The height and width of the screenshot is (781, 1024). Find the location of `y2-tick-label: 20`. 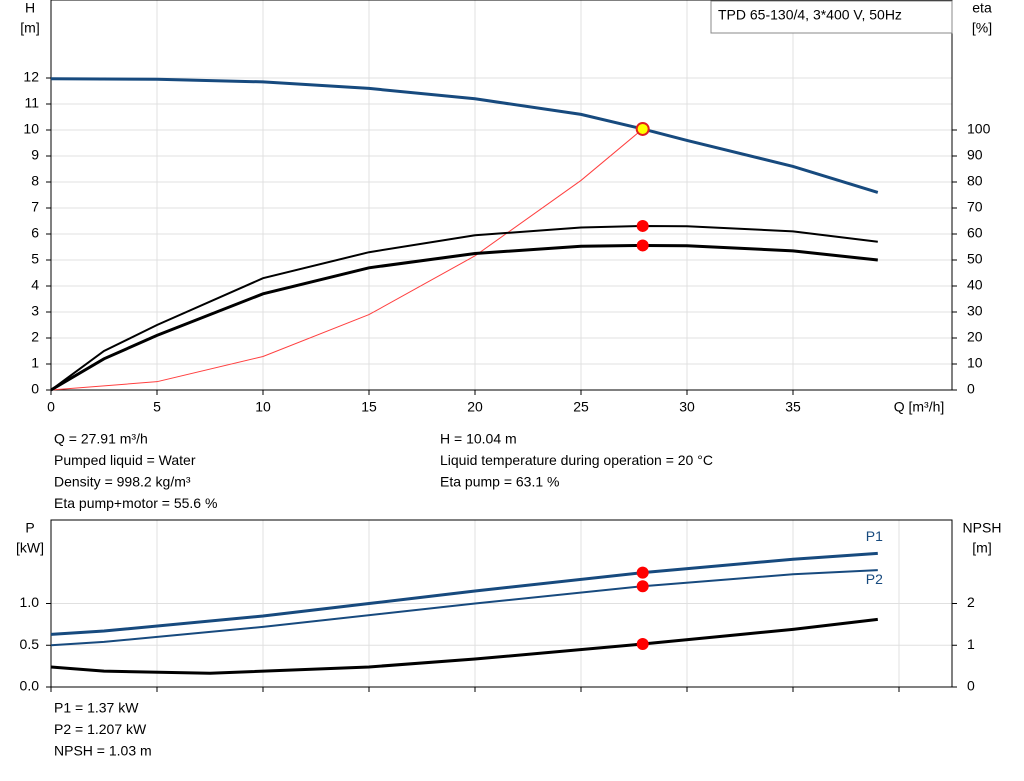

y2-tick-label: 20 is located at coordinates (975, 337).